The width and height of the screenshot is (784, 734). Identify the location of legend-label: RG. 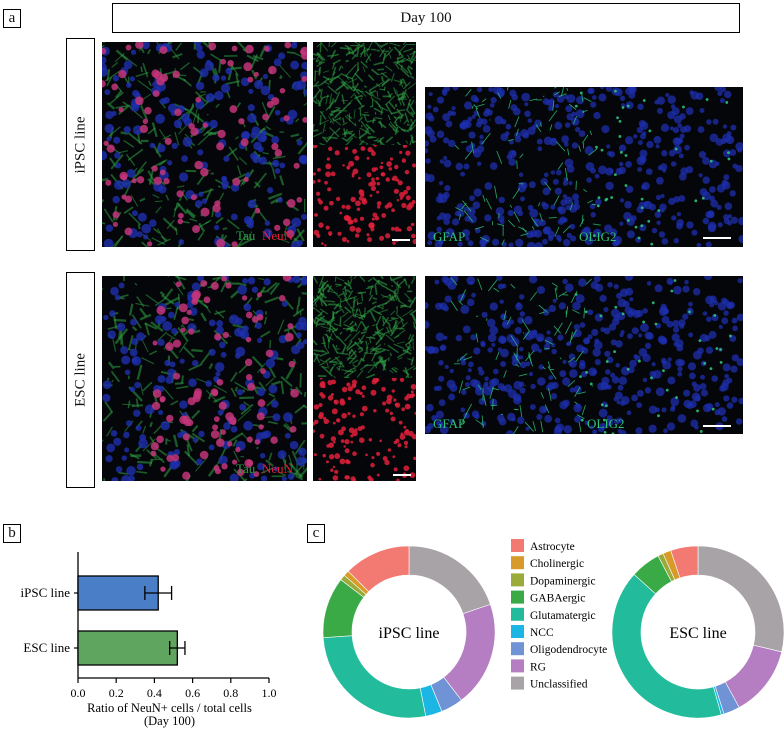
(538, 667).